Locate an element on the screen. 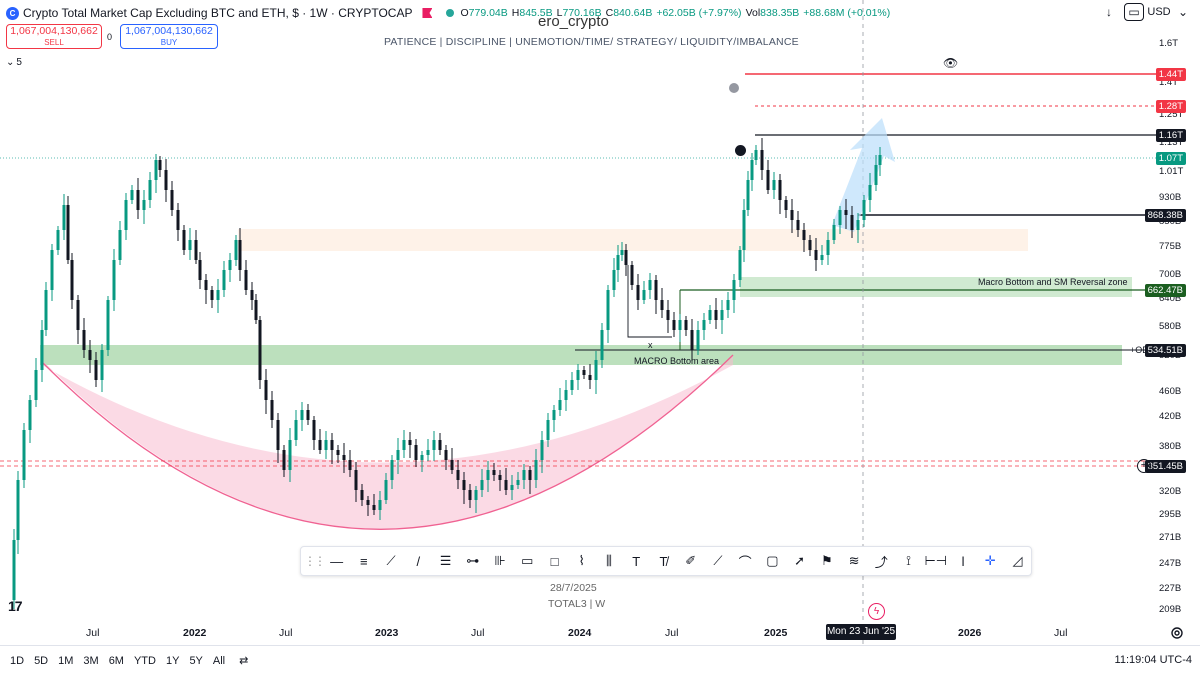 This screenshot has height=675, width=1200. drawing-toolbar: ⋮⋮ — ≡ ⟋ / ☰ ⊶ ⊪ ▭ □ ⌇ ⫼ T T̸ ✐ ⟋ ⌒ ▢ ➚ ⚑ ≋ ⤴ ⟟ ⊢⊣ ǀ ✛ ◿ is located at coordinates (666, 561).